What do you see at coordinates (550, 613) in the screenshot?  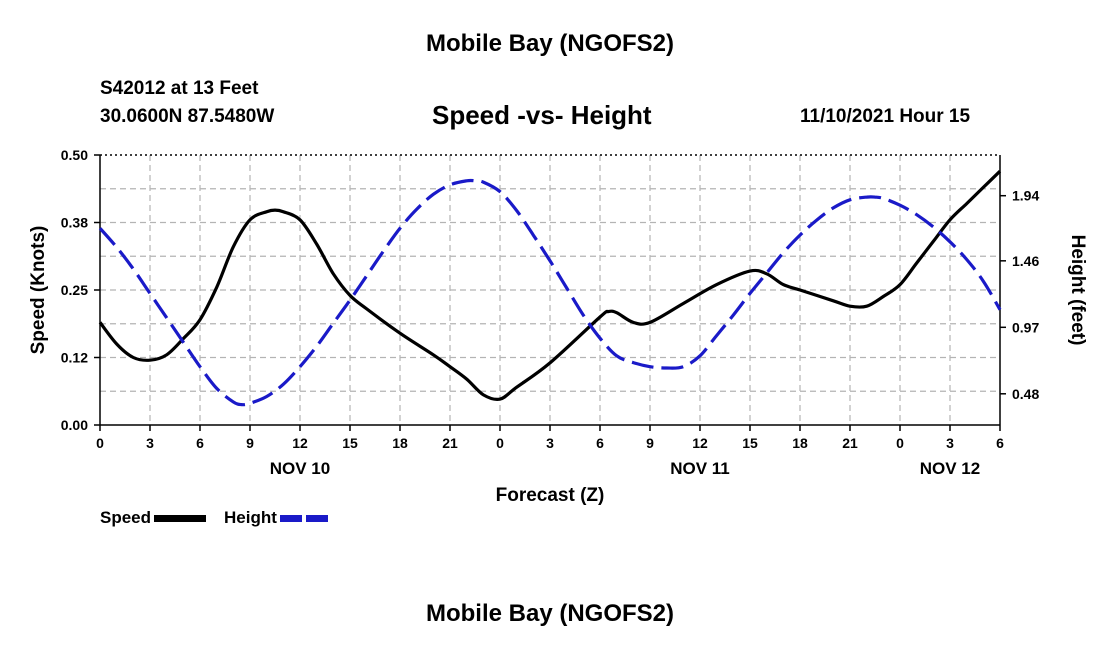 I see `chart-title-repeat: Mobile Bay (NGOFS2)` at bounding box center [550, 613].